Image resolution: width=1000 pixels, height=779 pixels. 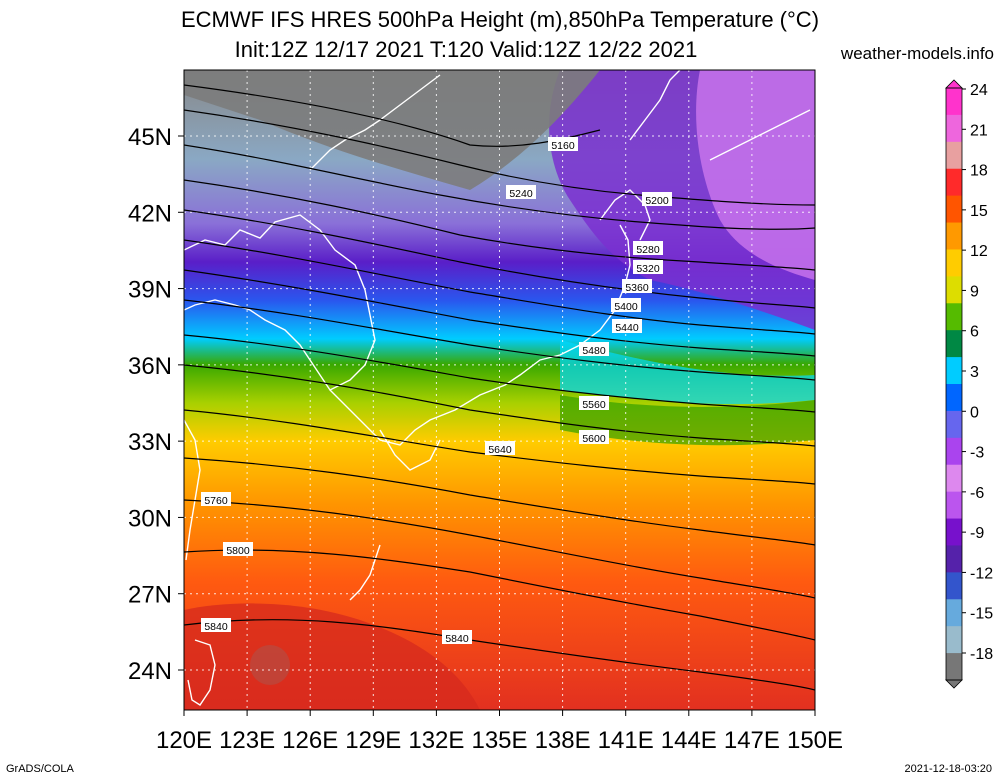 What do you see at coordinates (979, 171) in the screenshot?
I see `colorbar-label: 18` at bounding box center [979, 171].